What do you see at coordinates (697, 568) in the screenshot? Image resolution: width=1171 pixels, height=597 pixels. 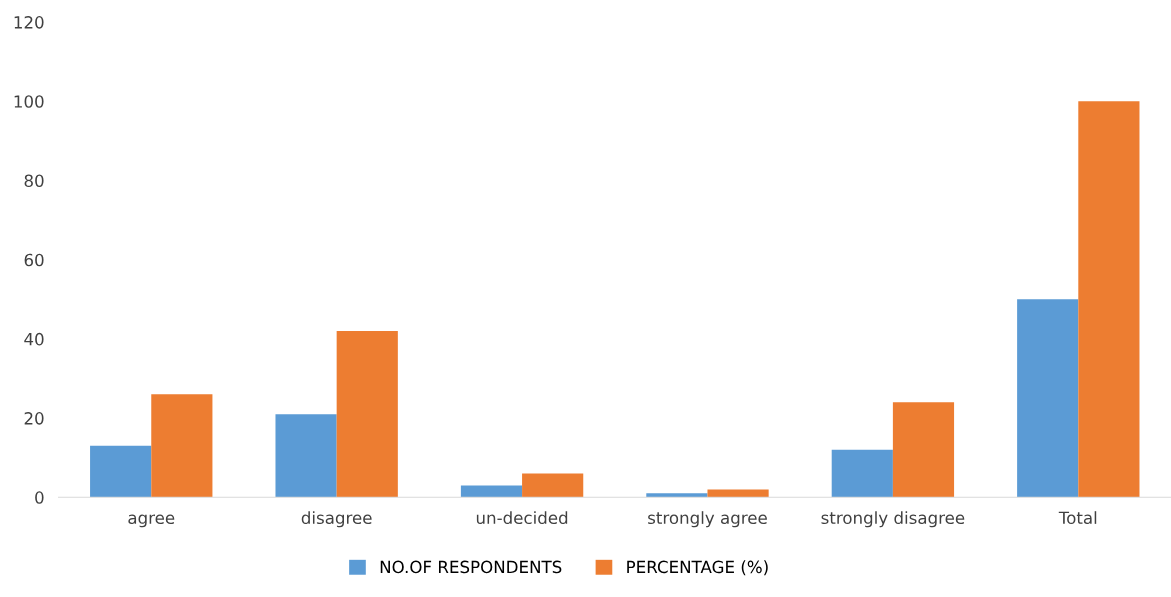 I see `legend-label: PERCENTAGE (%)` at bounding box center [697, 568].